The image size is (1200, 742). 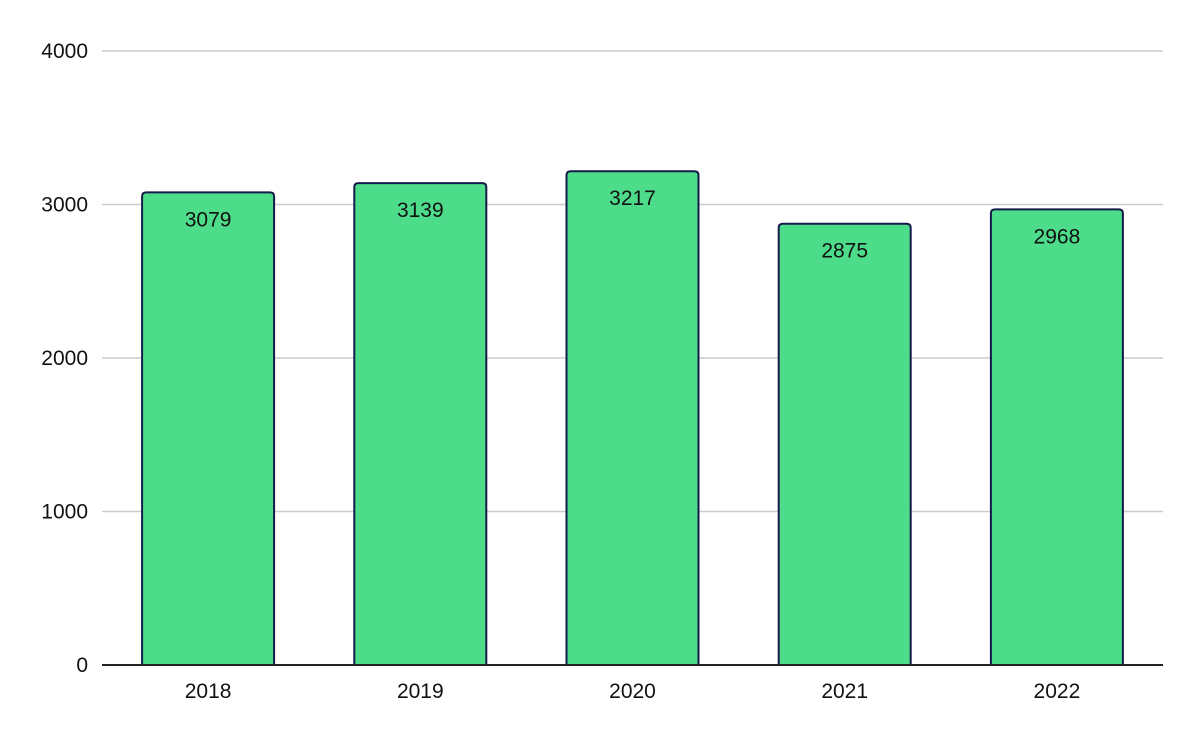 I want to click on bar-value-label: 3217, so click(x=632, y=198).